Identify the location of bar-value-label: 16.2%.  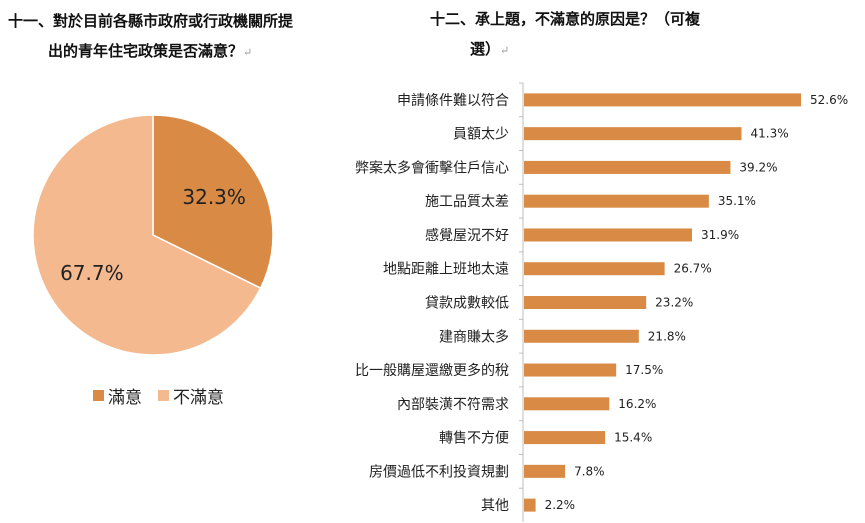
(637, 404).